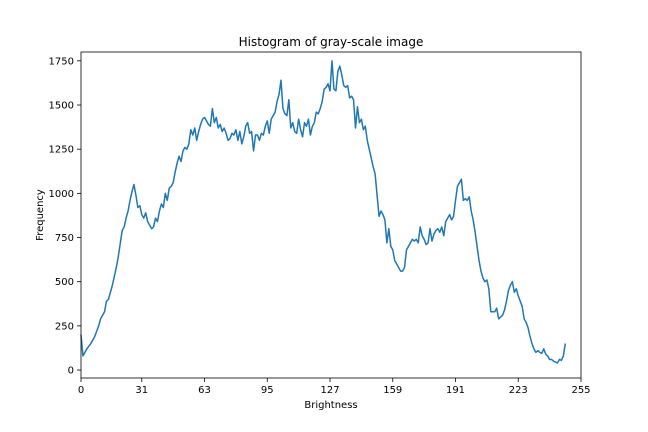 This screenshot has width=648, height=432. I want to click on x-axis-label: Brightness, so click(330, 405).